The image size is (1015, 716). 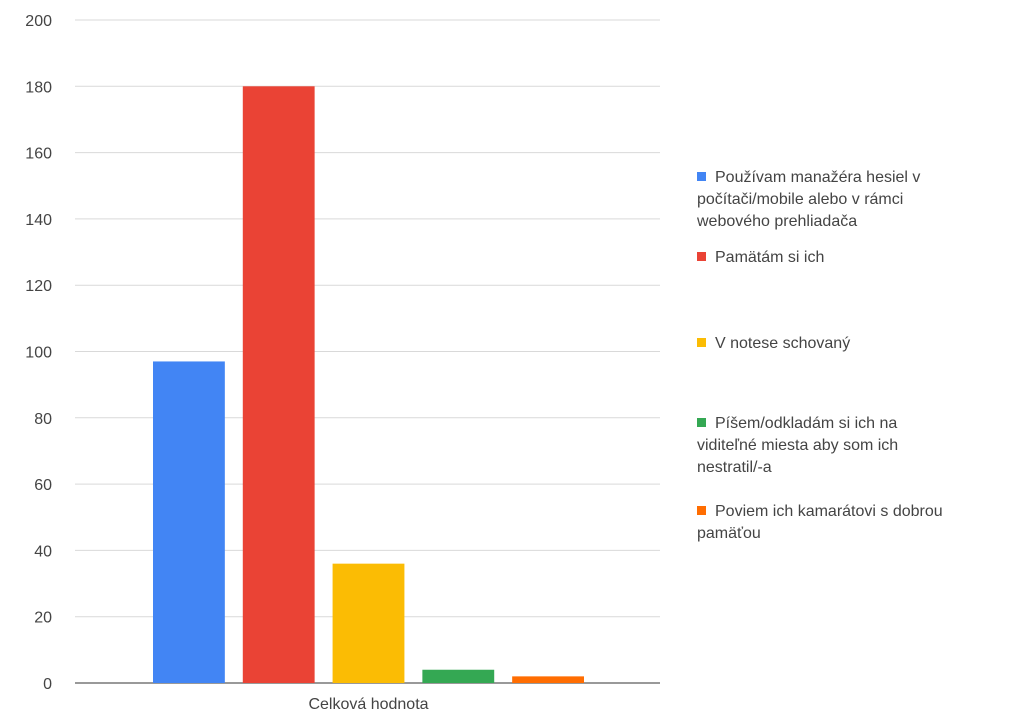 What do you see at coordinates (43, 485) in the screenshot?
I see `y-tick-label: 60` at bounding box center [43, 485].